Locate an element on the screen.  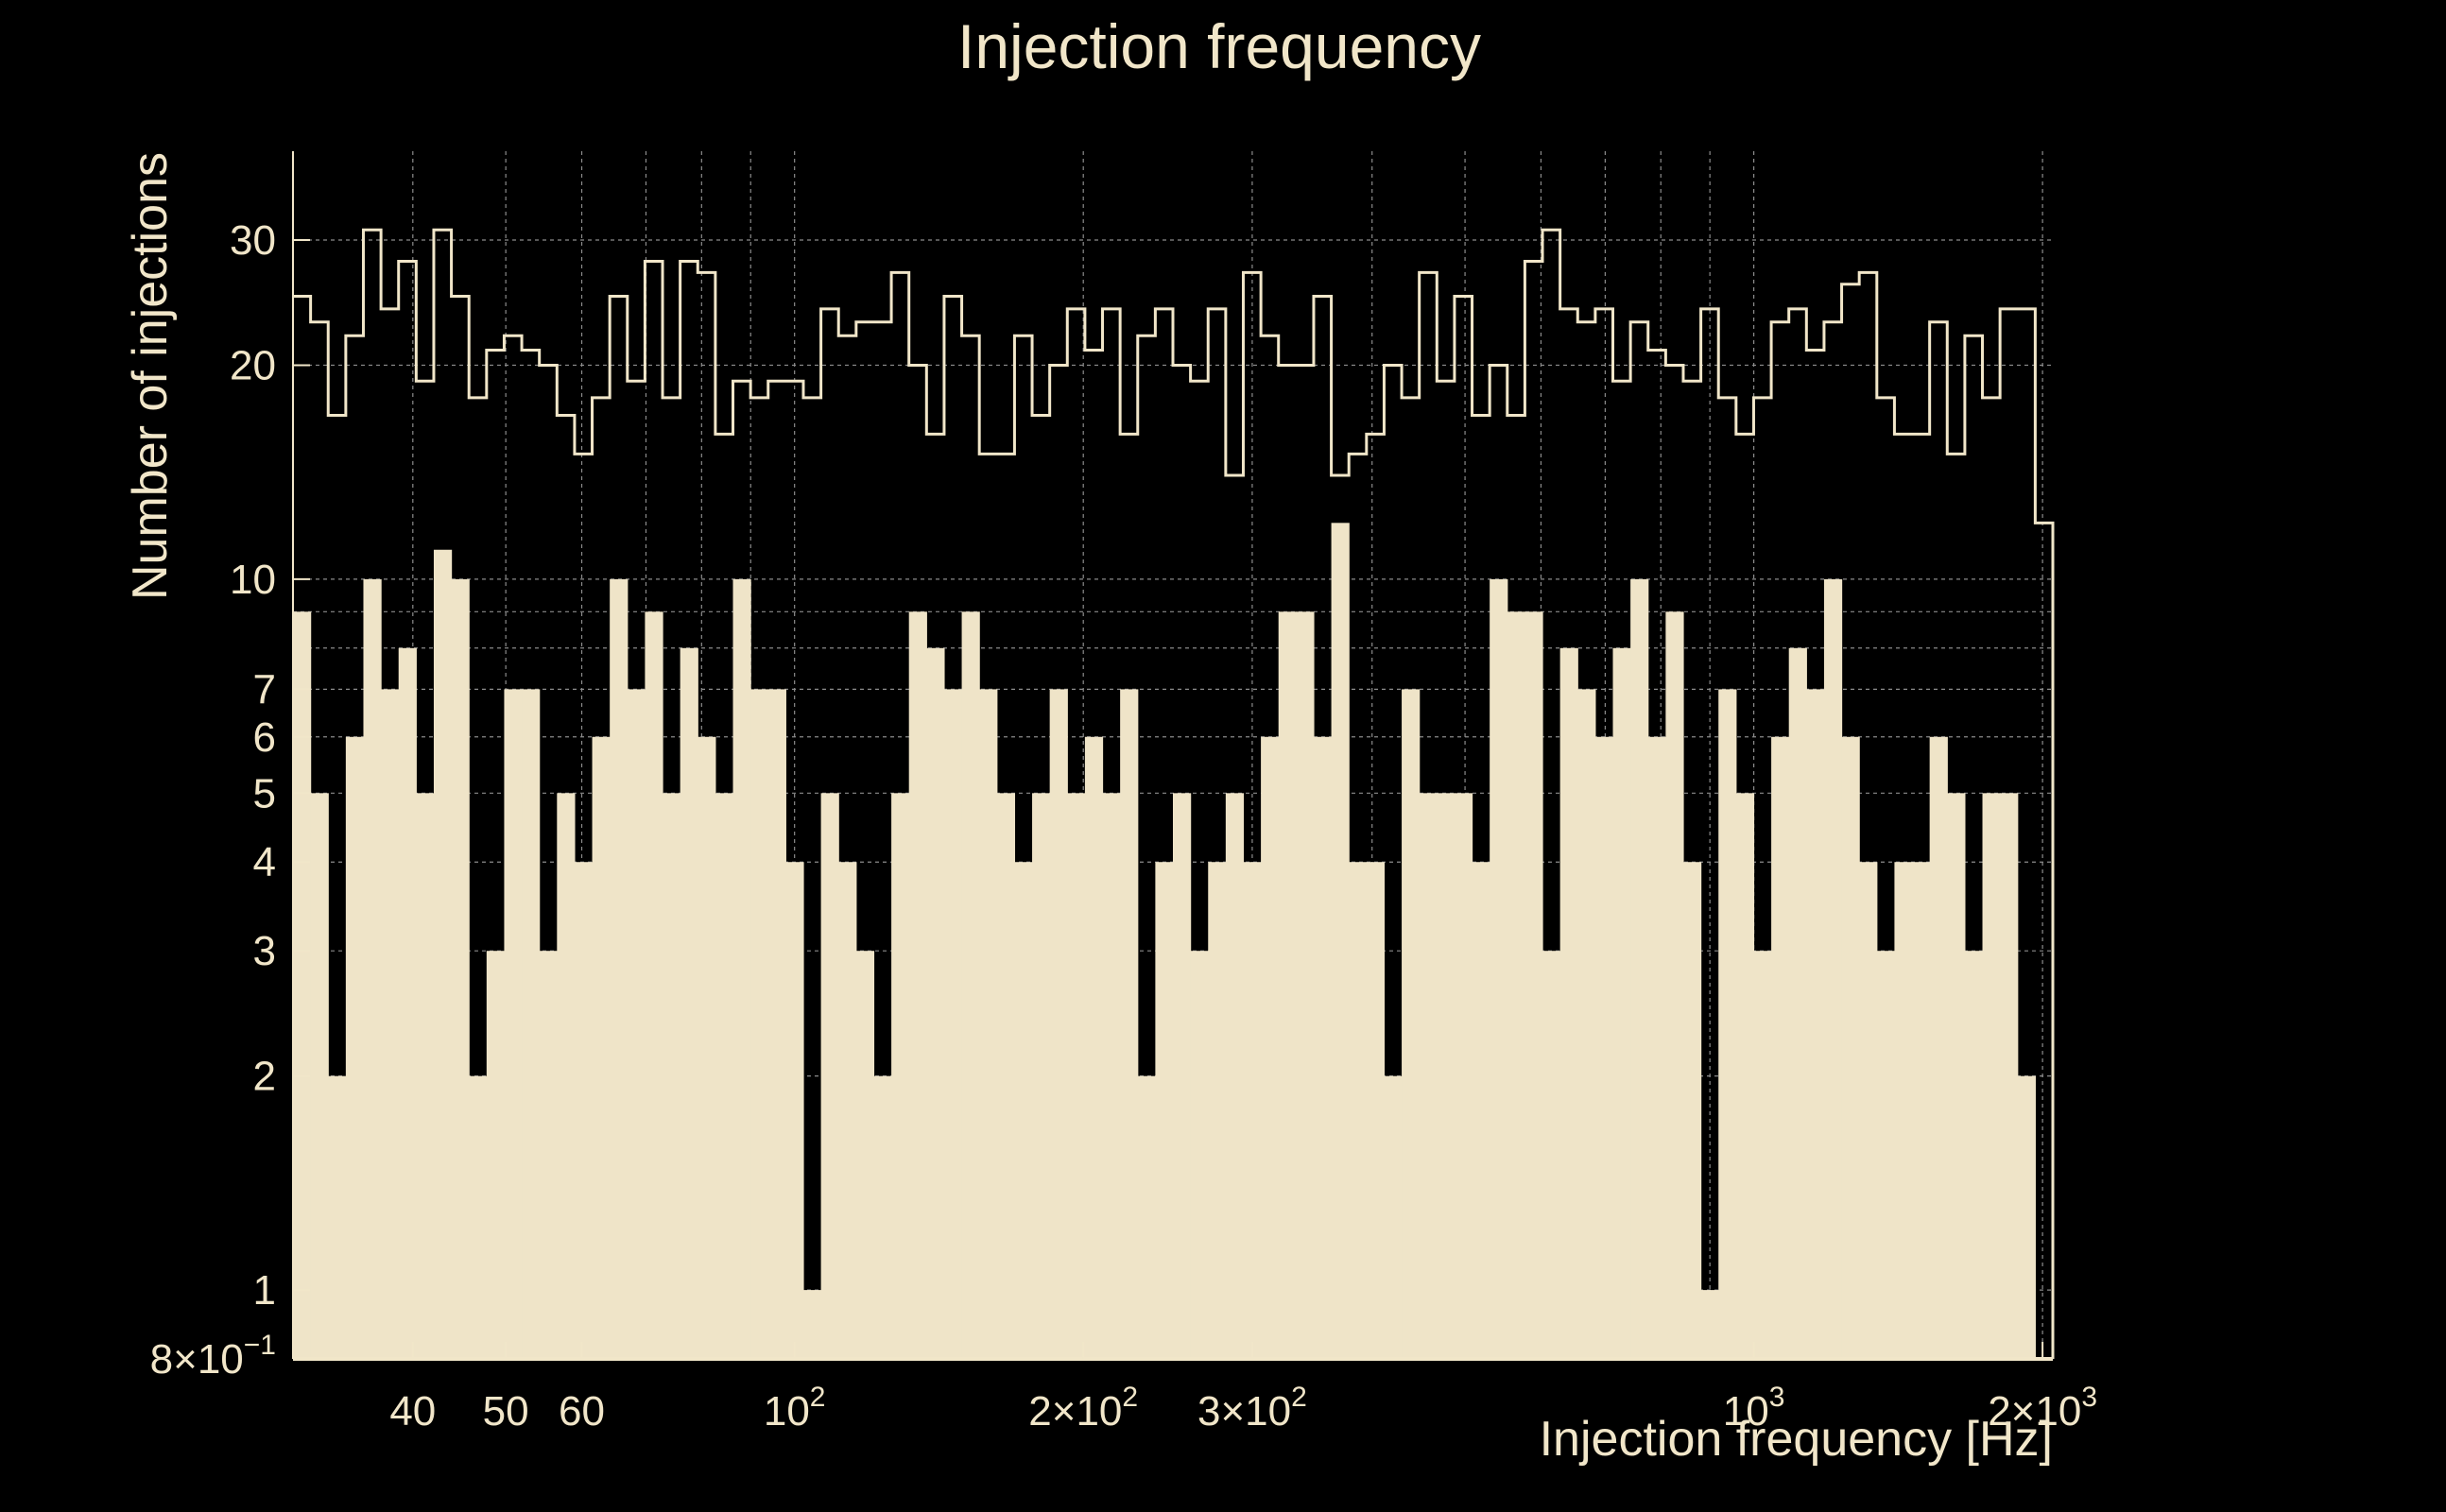
y-tick-label: 4 is located at coordinates (264, 862).